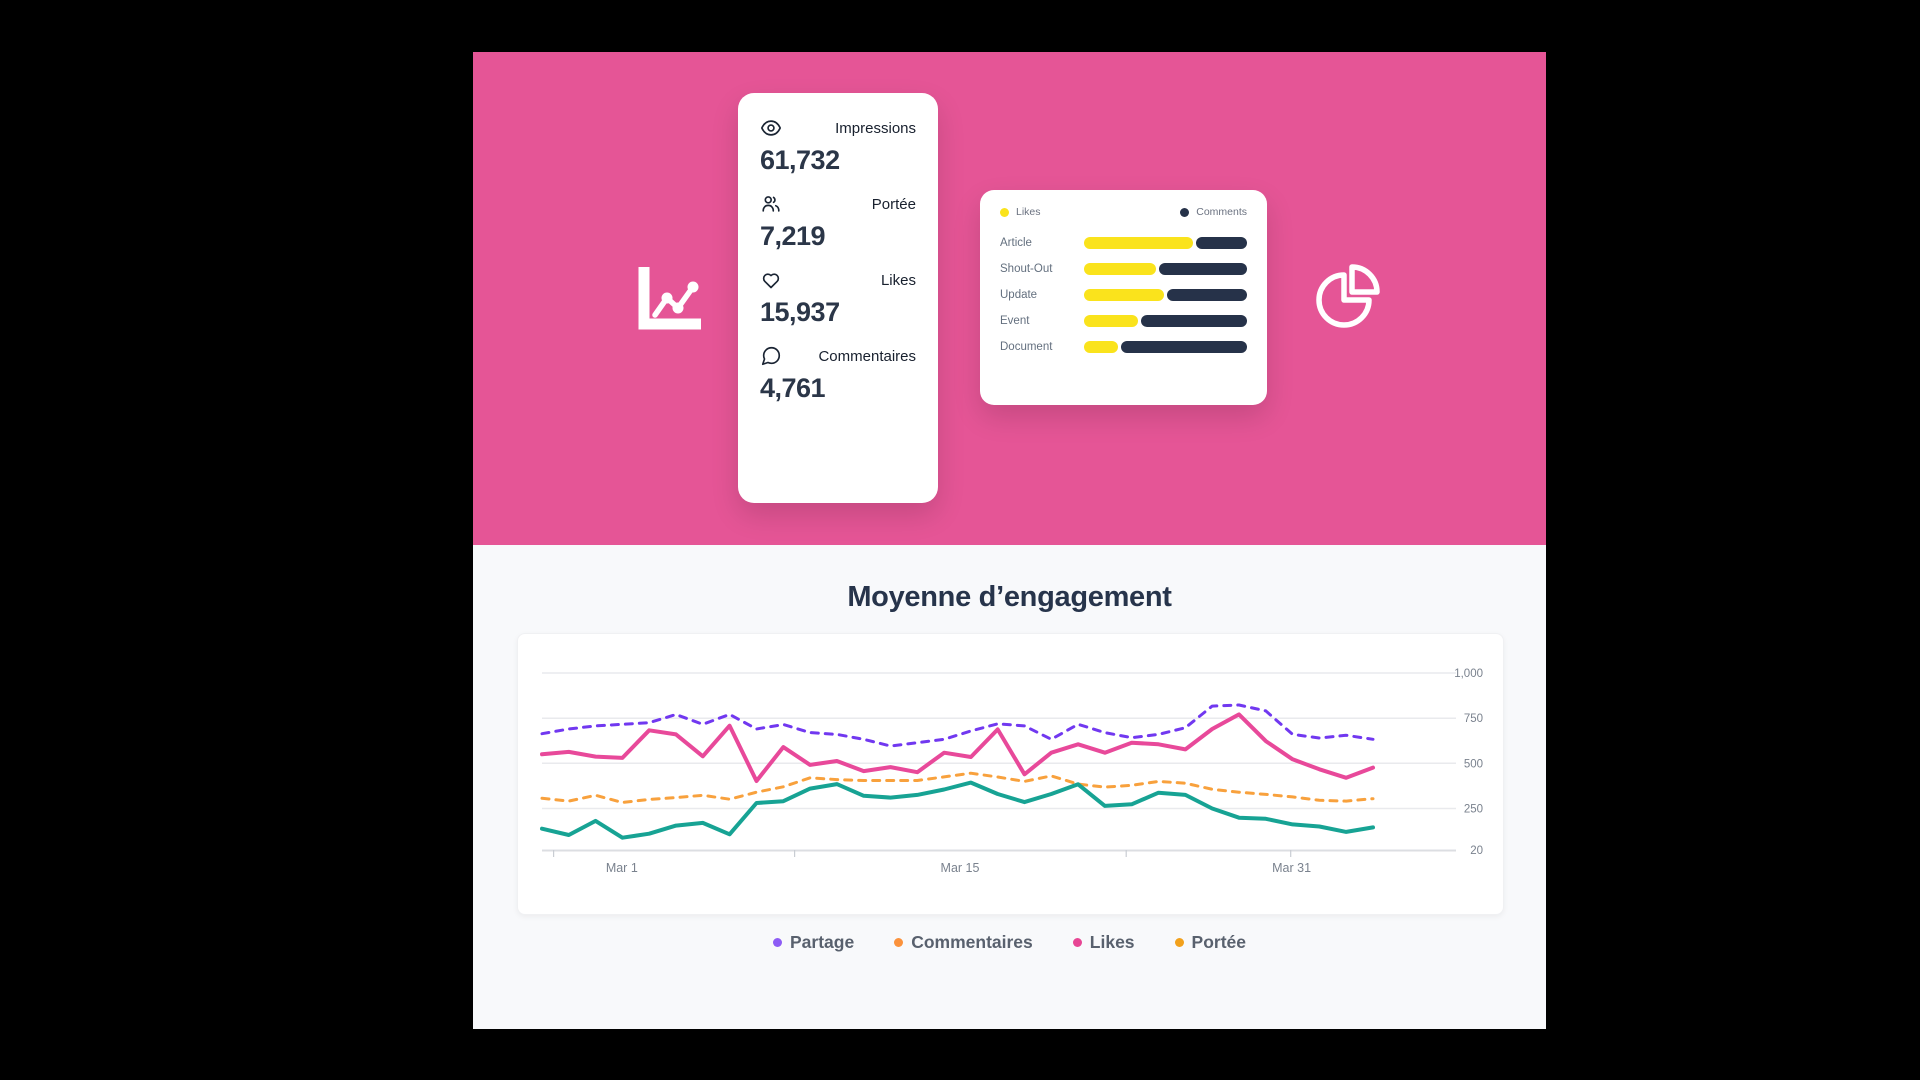 This screenshot has width=1920, height=1080. What do you see at coordinates (1015, 321) in the screenshot?
I see `bar-row-label: Event` at bounding box center [1015, 321].